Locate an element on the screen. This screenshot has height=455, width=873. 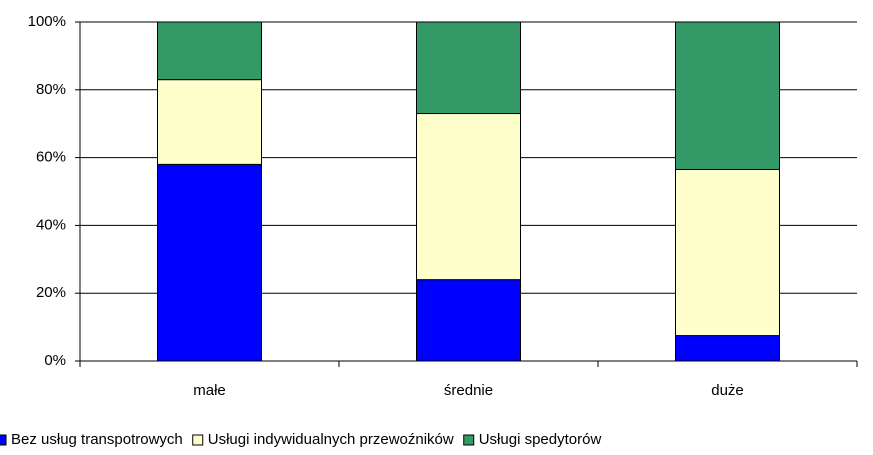
x-tick-label: małe is located at coordinates (209, 390).